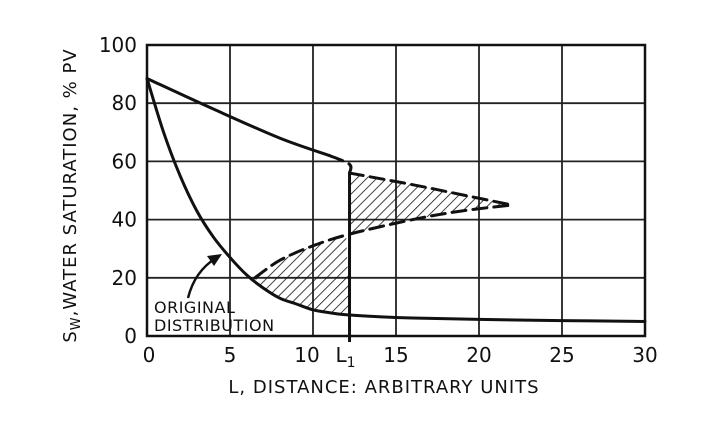 This screenshot has width=721, height=437. Describe the element at coordinates (70, 182) in the screenshot. I see `y-title-rest: ,WATER SATURATION, % PV` at that location.